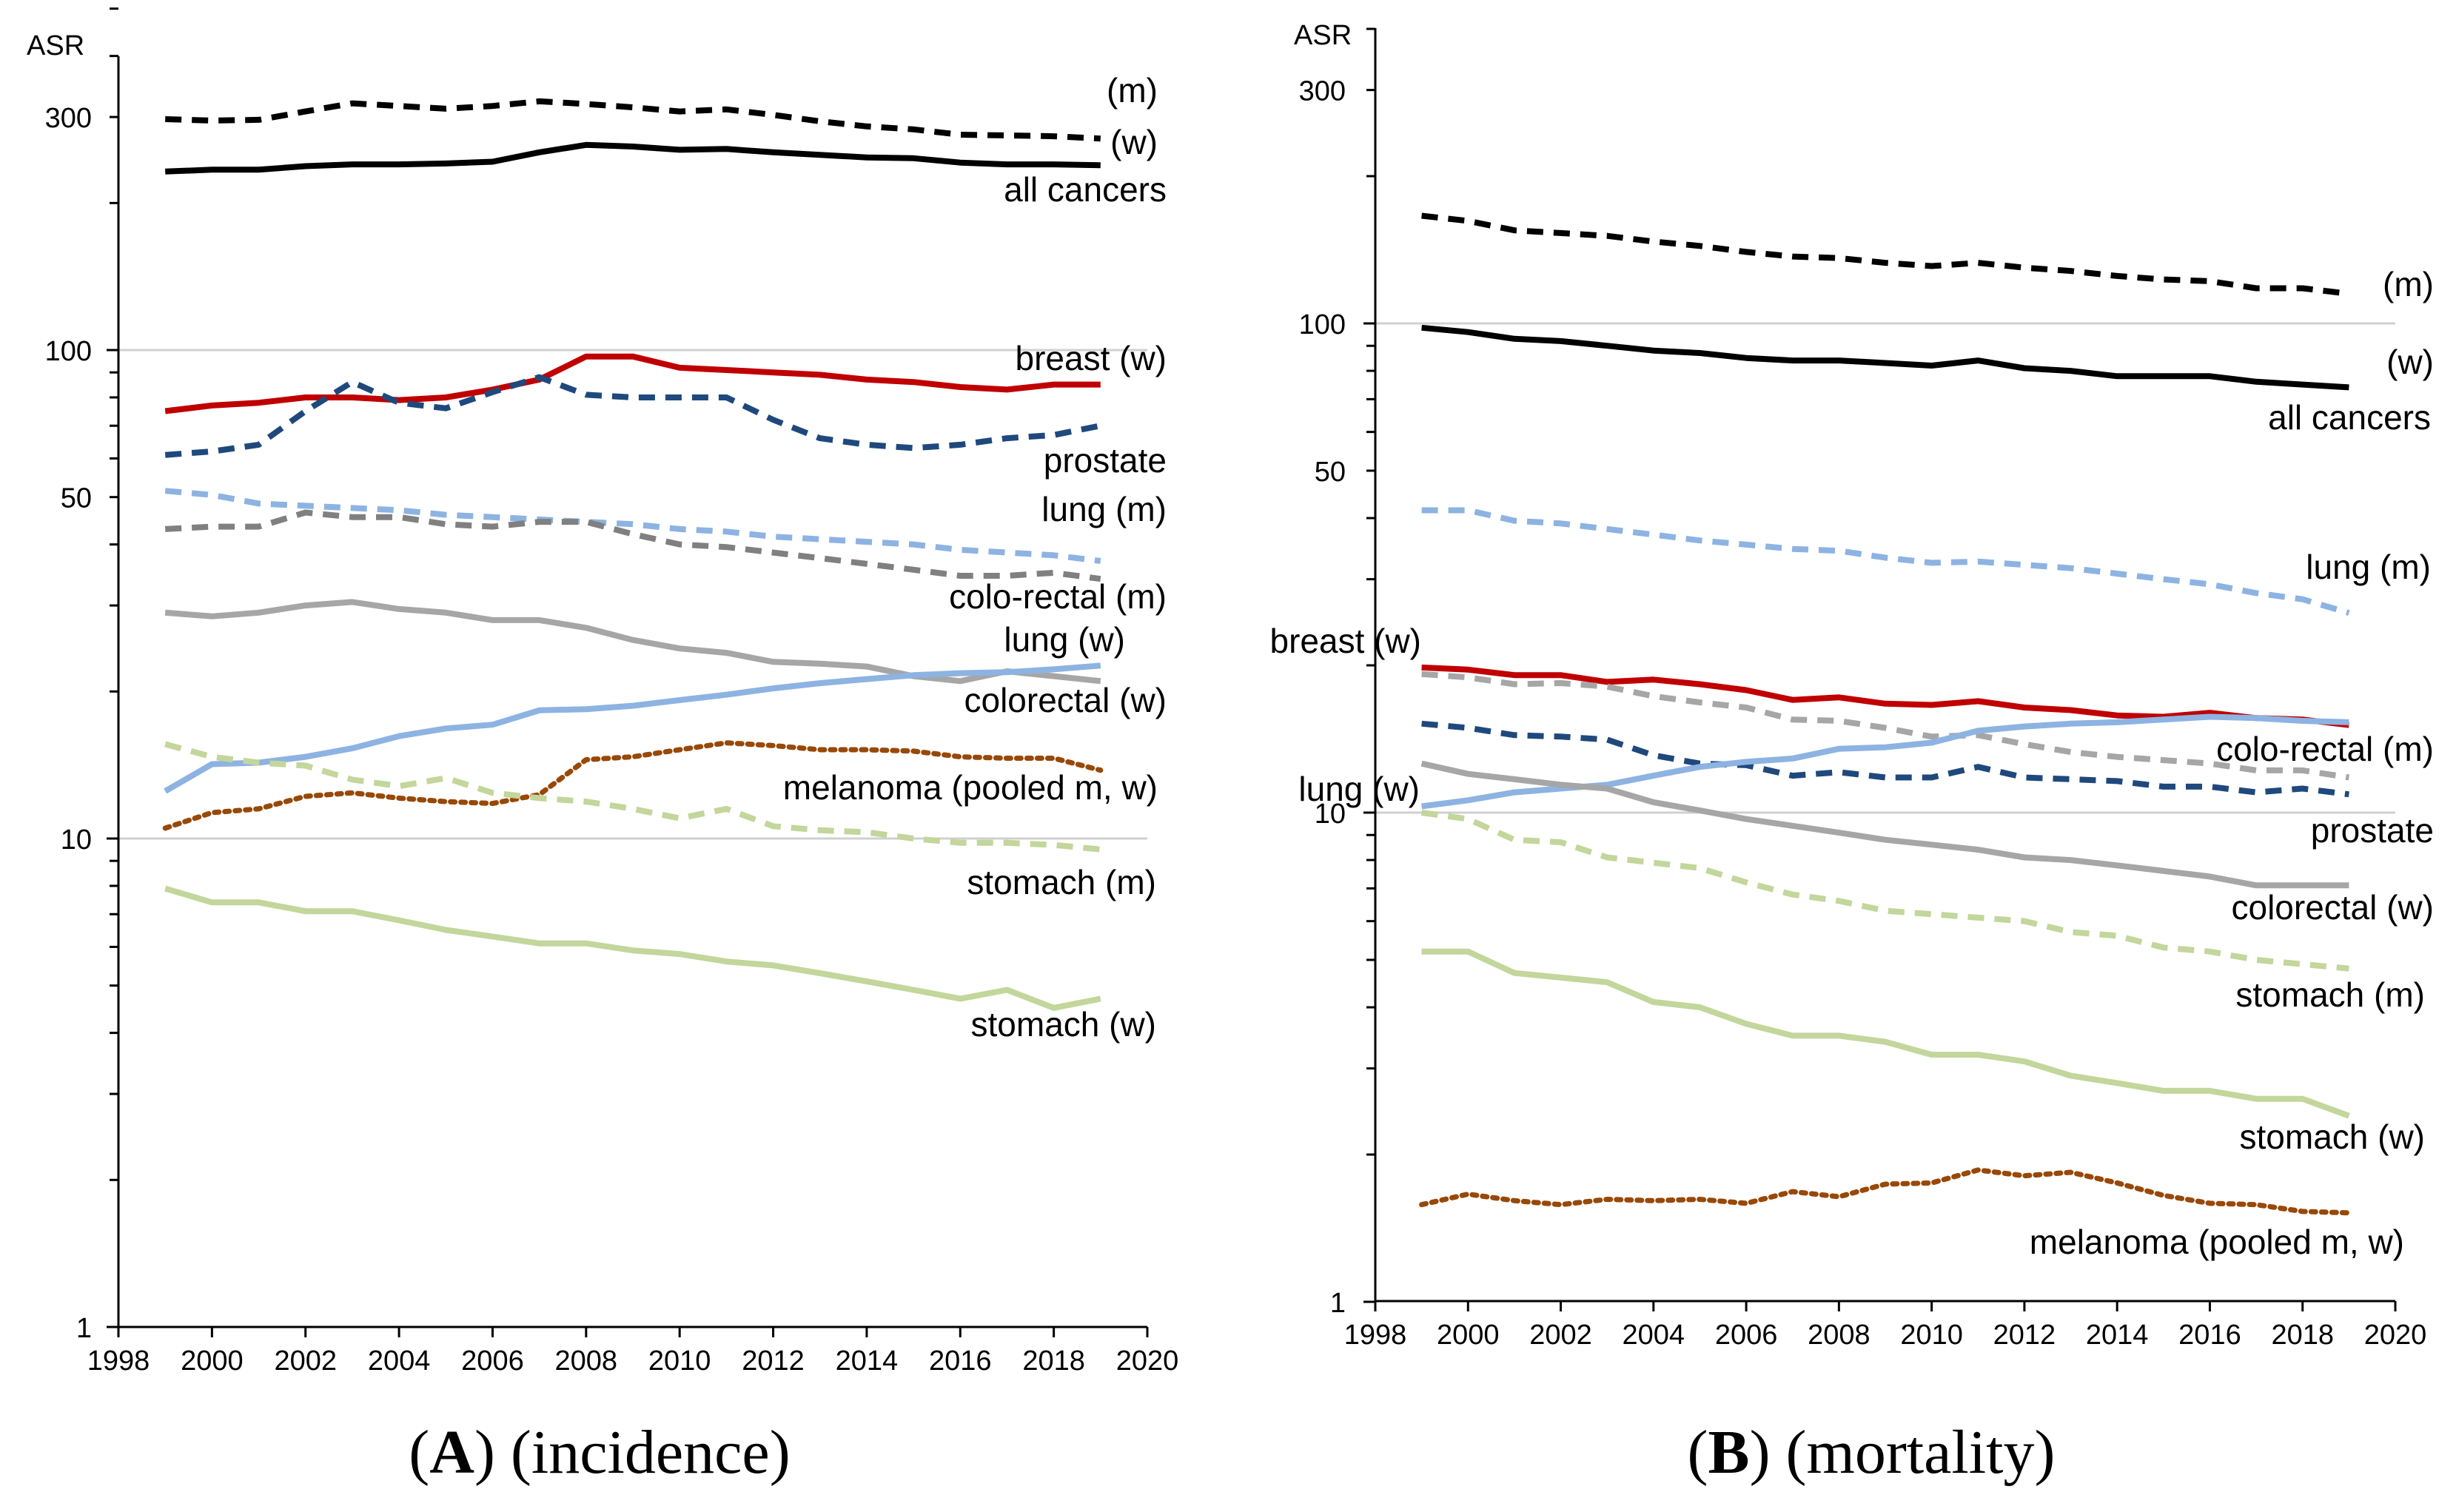 The image size is (2456, 1512). I want to click on series-line-lung-w, so click(632, 728).